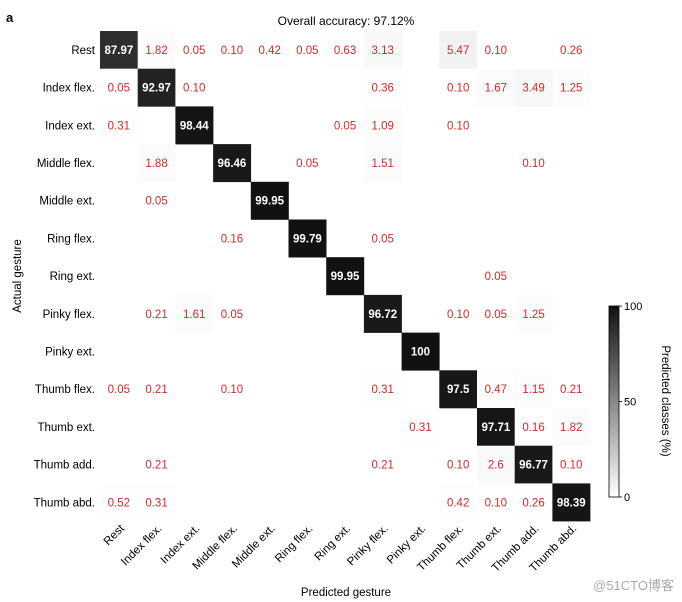 The height and width of the screenshot is (602, 682). What do you see at coordinates (71, 239) in the screenshot?
I see `row-tick-label: Ring flex.` at bounding box center [71, 239].